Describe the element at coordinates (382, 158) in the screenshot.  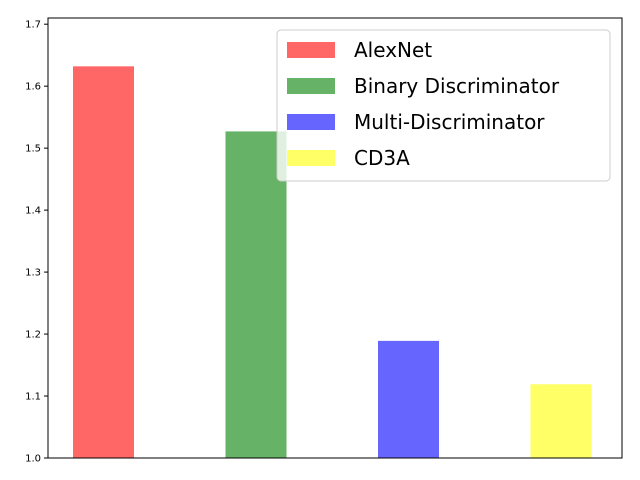
I see `legend-label: CD3A` at that location.